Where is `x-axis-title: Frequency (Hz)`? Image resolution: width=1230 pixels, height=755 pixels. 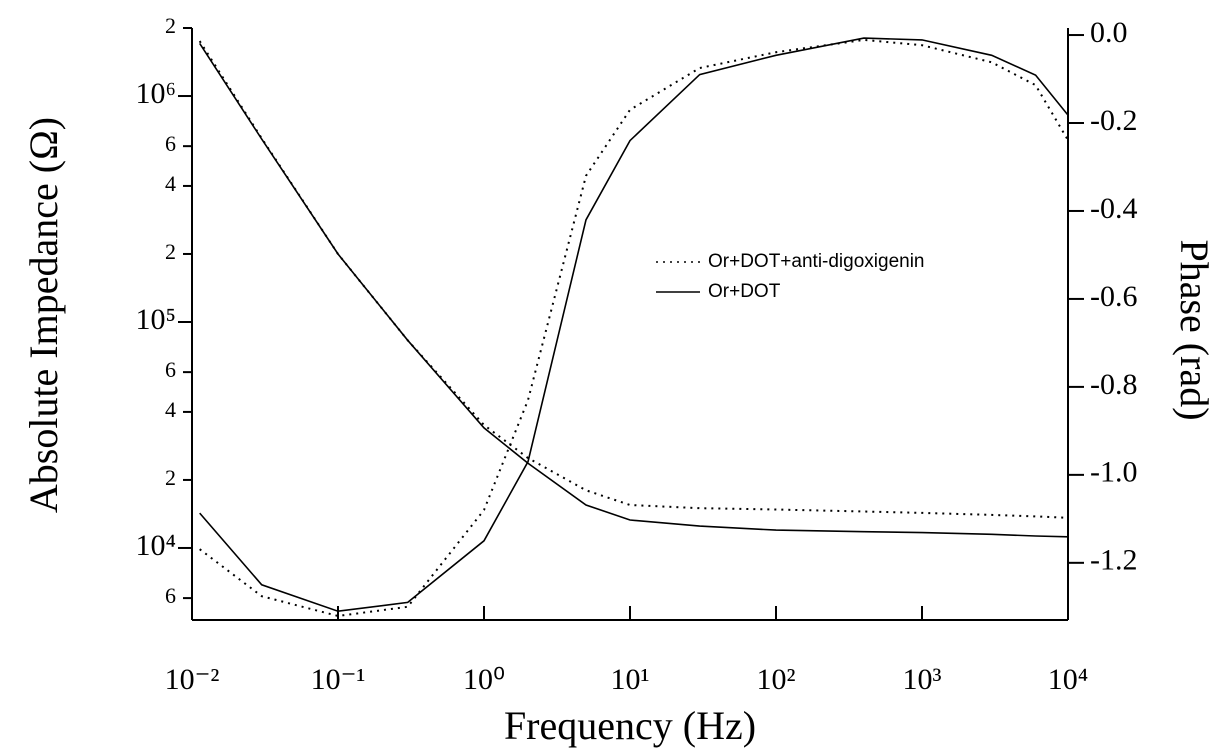
x-axis-title: Frequency (Hz) is located at coordinates (630, 725).